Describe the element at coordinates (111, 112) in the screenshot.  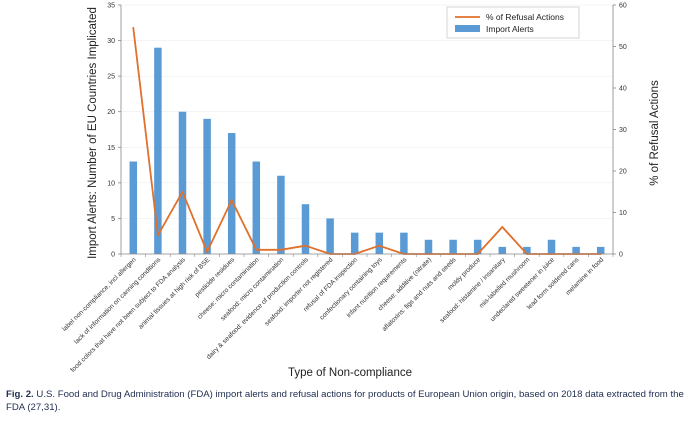
I see `left-tick-label: 20` at that location.